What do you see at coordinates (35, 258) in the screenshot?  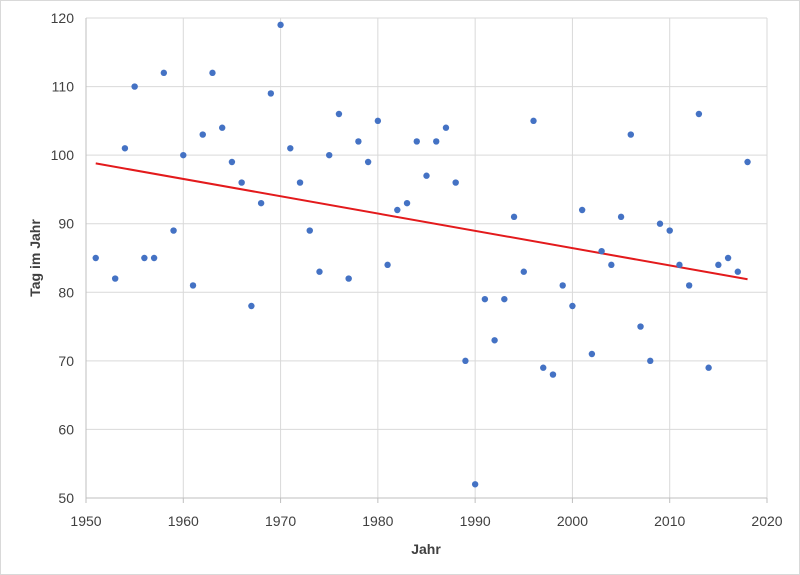 I see `y-axis-title: Tag im Jahr` at bounding box center [35, 258].